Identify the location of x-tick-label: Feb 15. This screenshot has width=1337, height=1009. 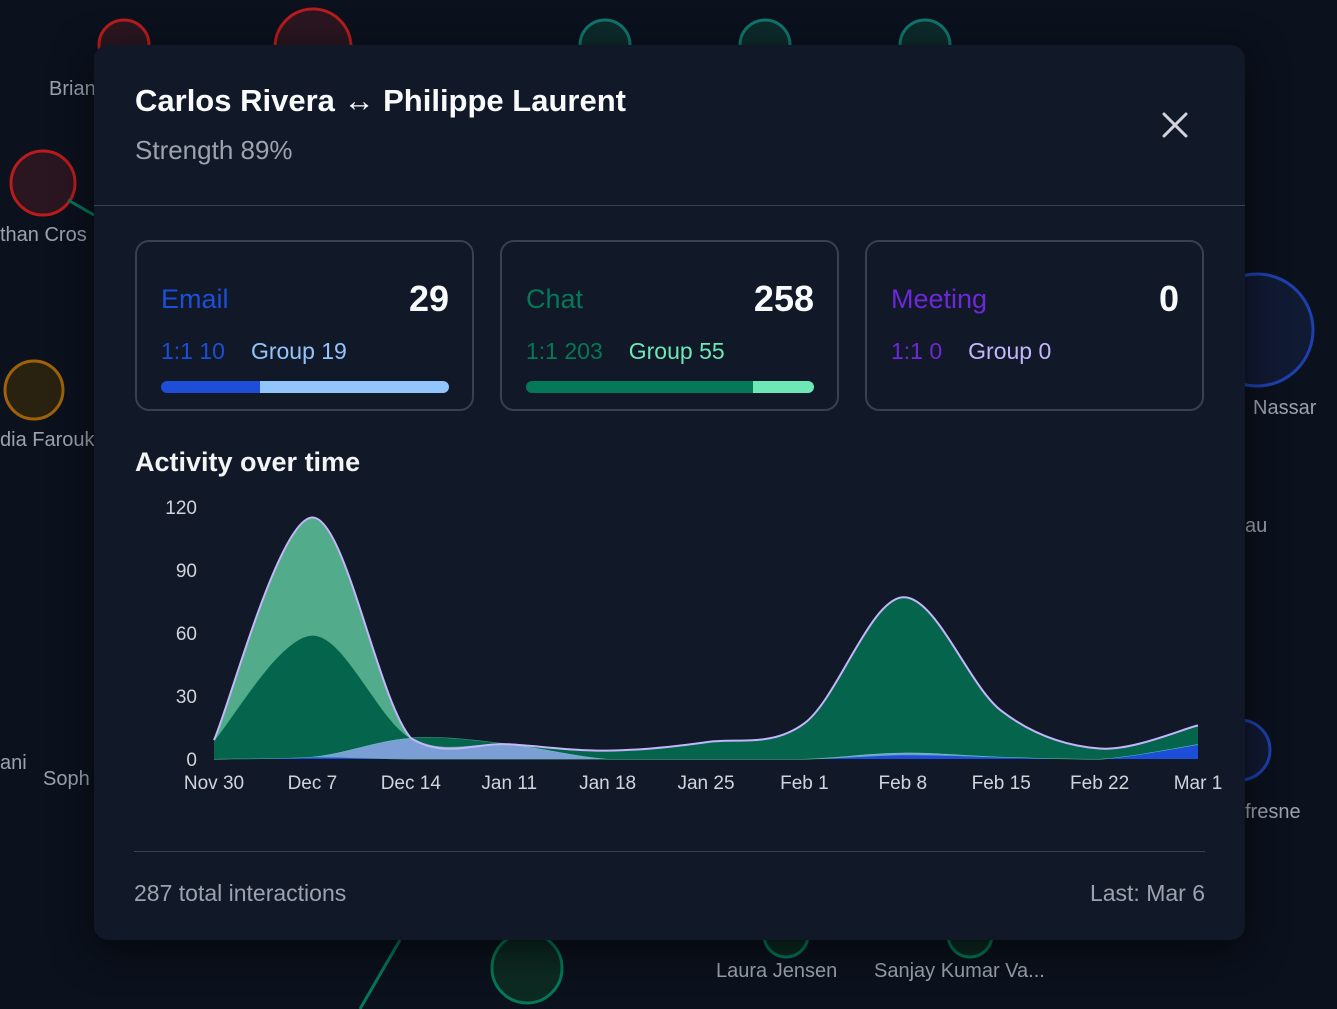
(1001, 783).